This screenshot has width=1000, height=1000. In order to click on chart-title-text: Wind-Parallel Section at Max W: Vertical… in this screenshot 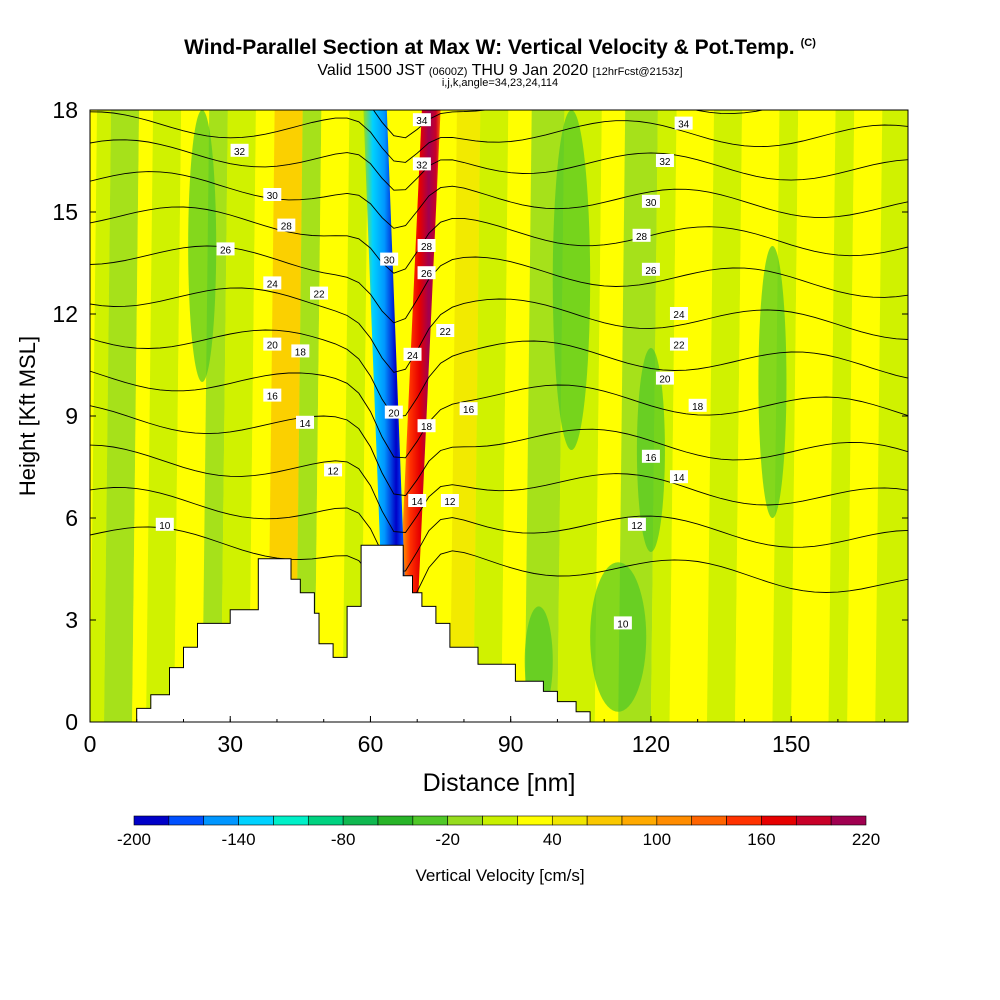, I will do `click(489, 47)`.